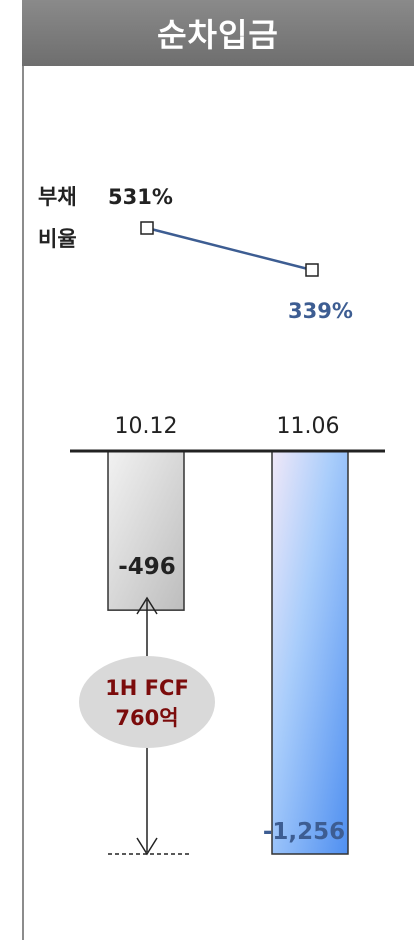 The image size is (414, 940). Describe the element at coordinates (57, 197) in the screenshot. I see `debt-ratio-label-line1: 부채` at that location.